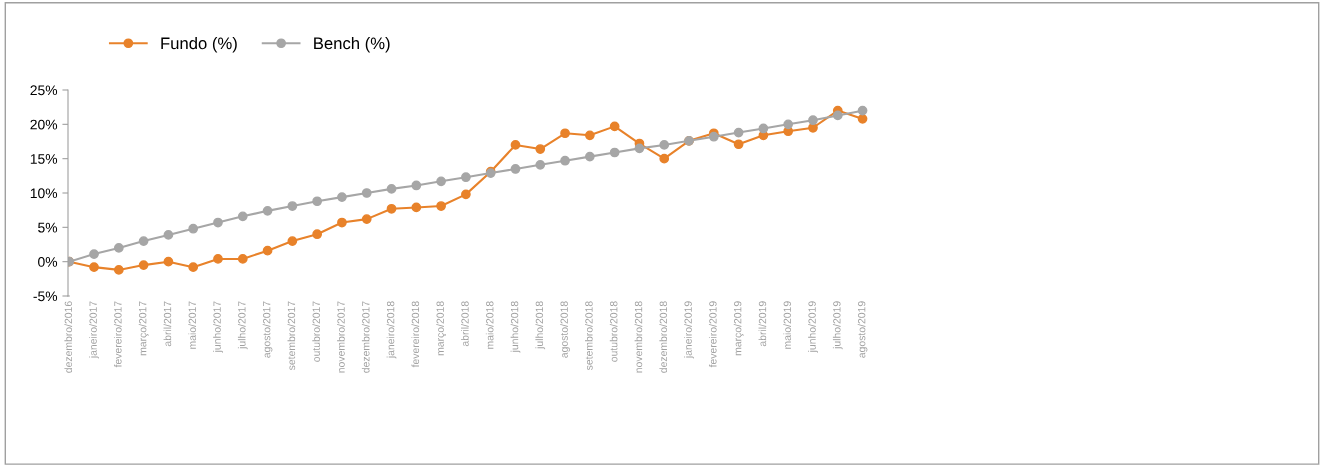 This screenshot has height=466, width=1324. What do you see at coordinates (167, 324) in the screenshot?
I see `x-tick-label: abril/2017` at bounding box center [167, 324].